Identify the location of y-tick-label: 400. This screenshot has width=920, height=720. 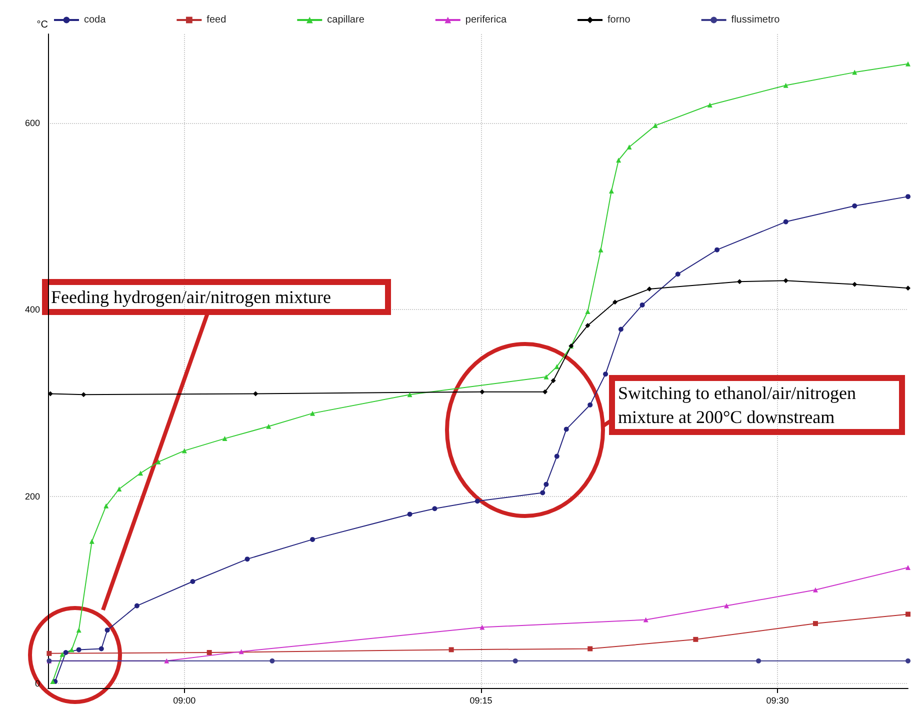
(32, 309).